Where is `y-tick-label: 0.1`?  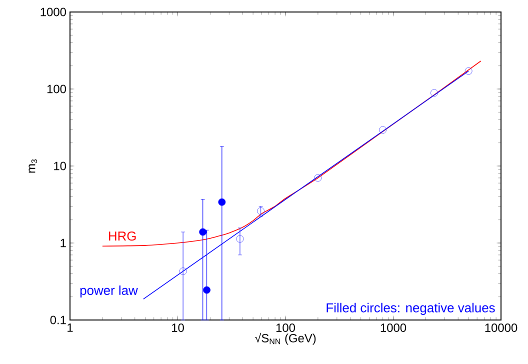
y-tick-label: 0.1 is located at coordinates (58, 320).